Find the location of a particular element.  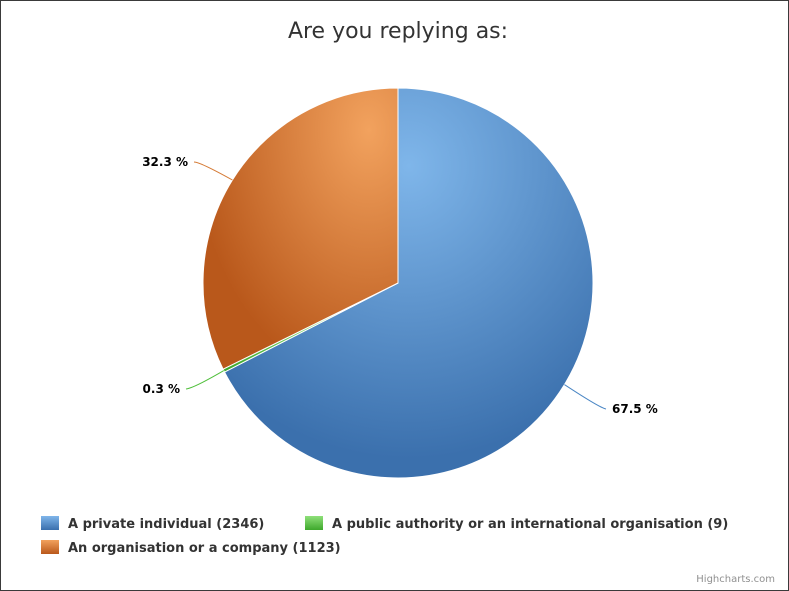

connector-public-authority is located at coordinates (205, 380).